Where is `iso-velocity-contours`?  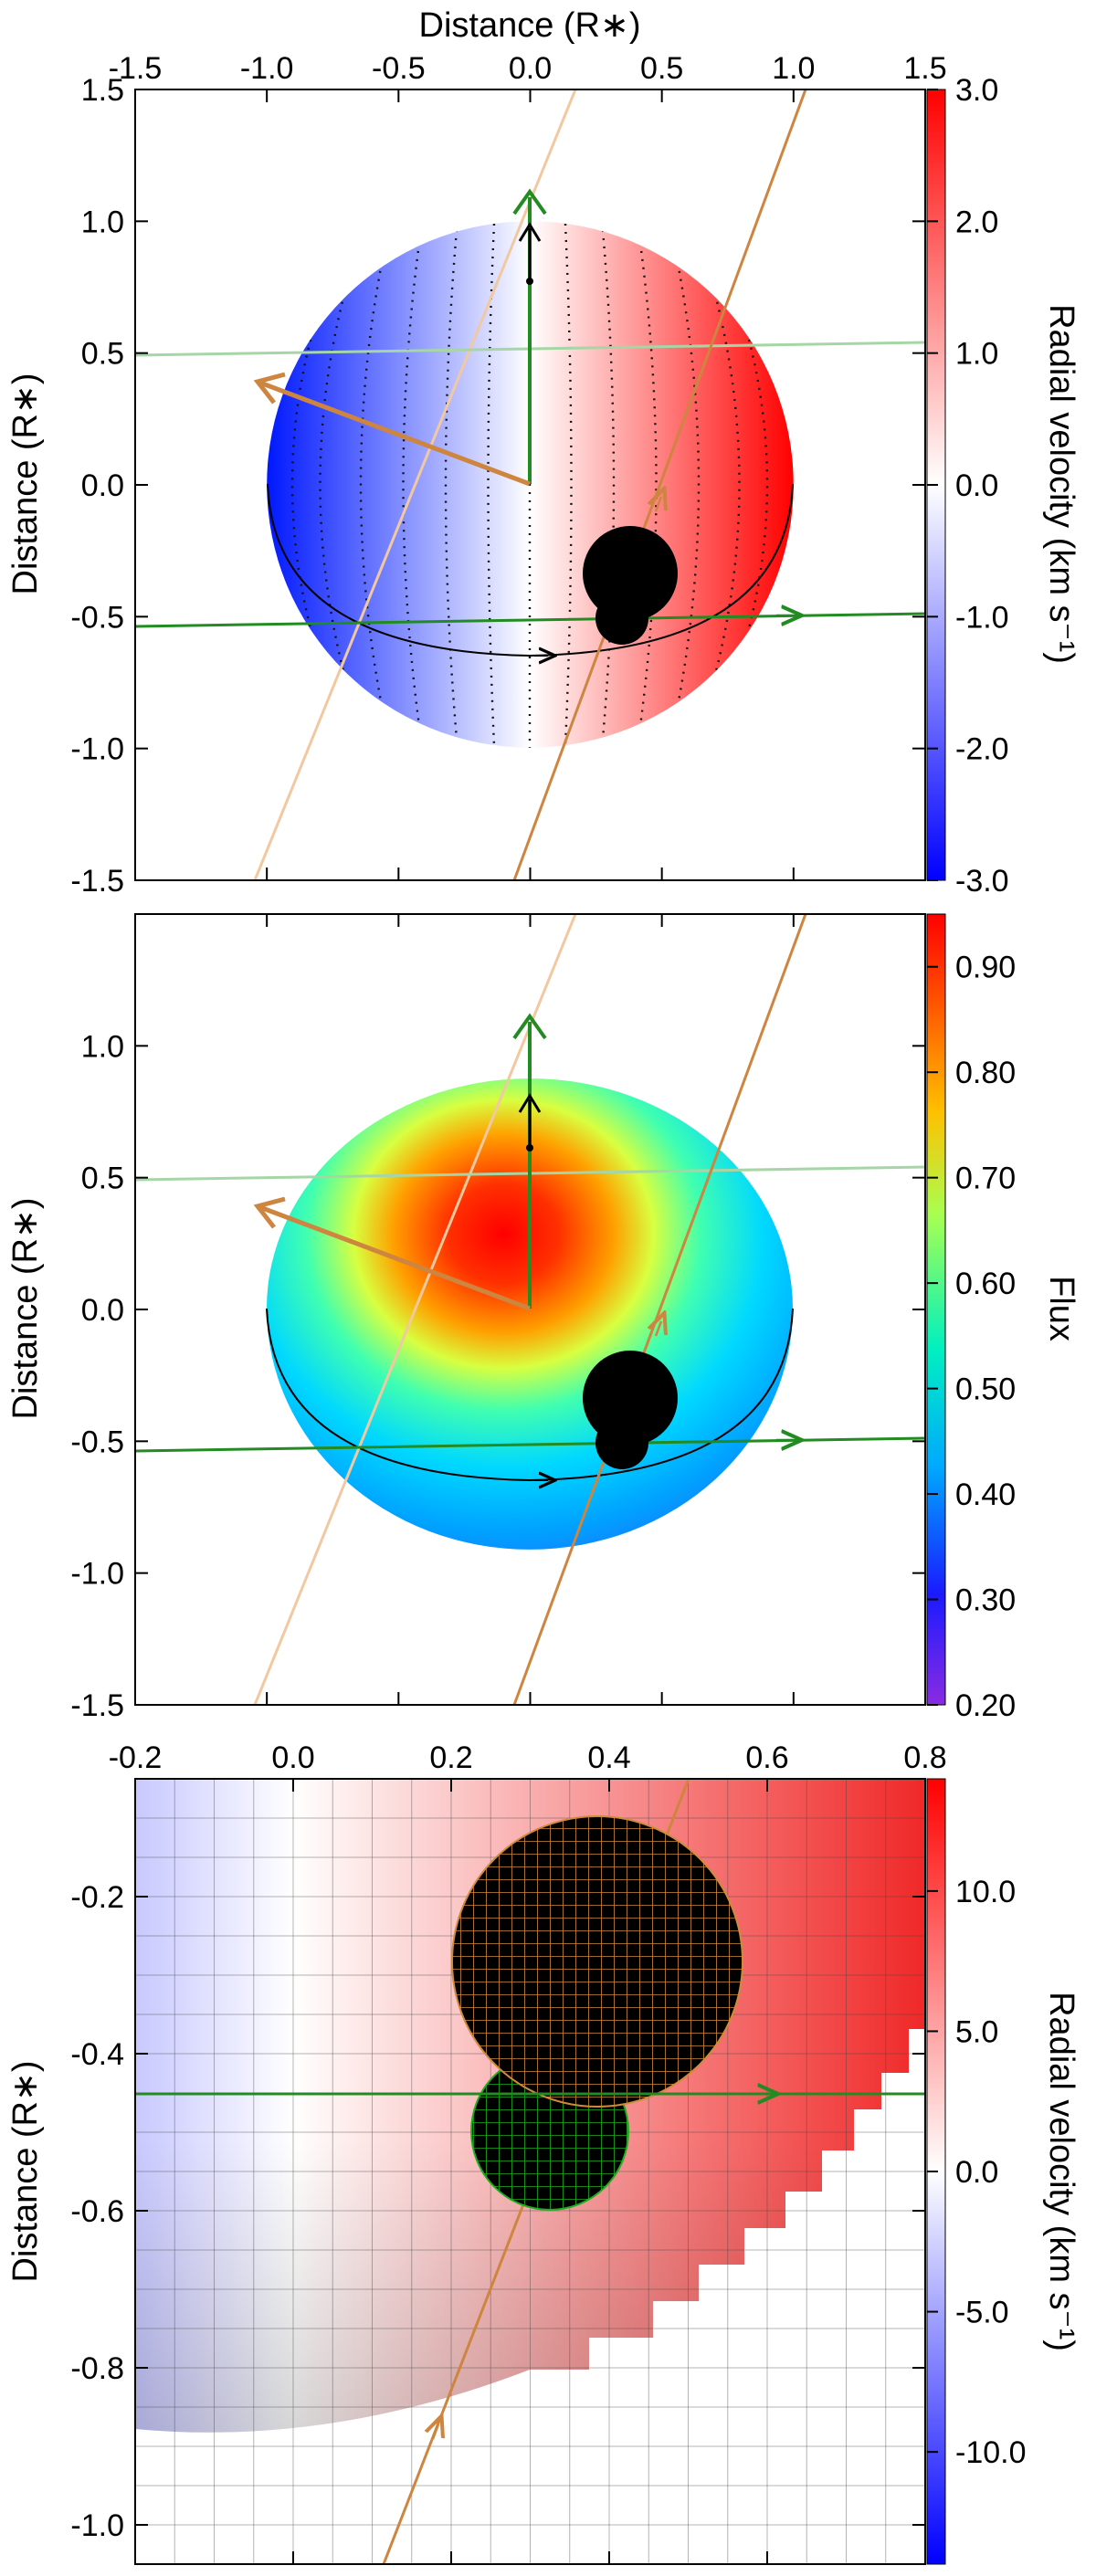
iso-velocity-contours is located at coordinates (529, 484).